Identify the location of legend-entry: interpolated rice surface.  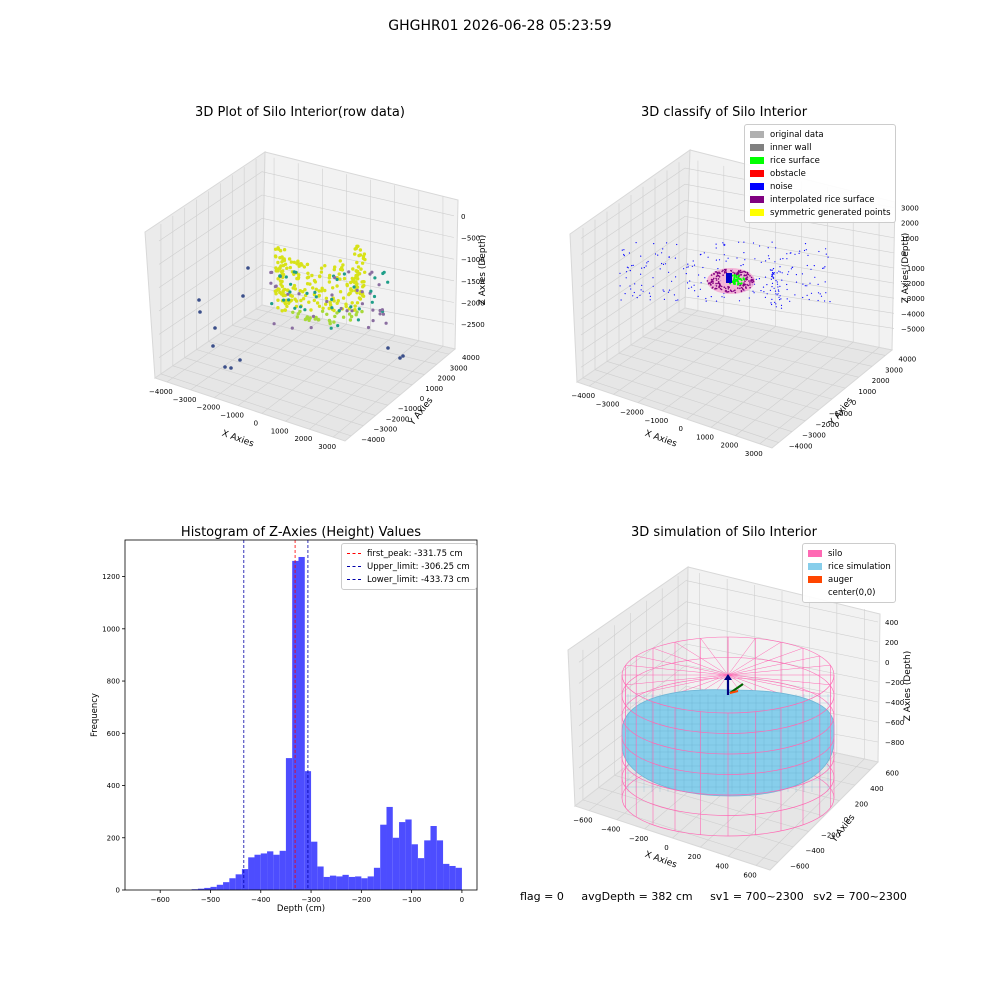
(820, 199).